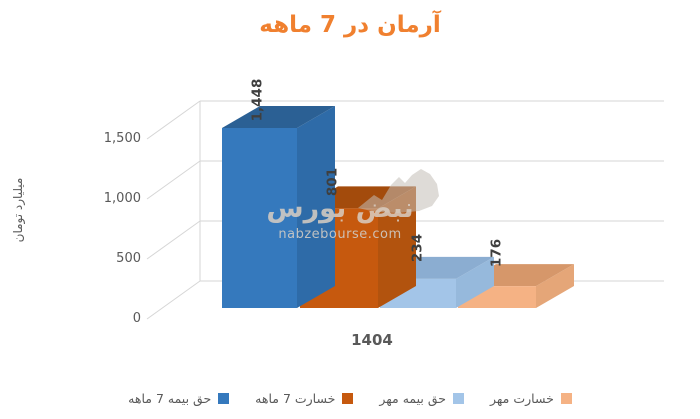 The image size is (700, 419). I want to click on legend-label: حق بیمه مهر, so click(413, 398).